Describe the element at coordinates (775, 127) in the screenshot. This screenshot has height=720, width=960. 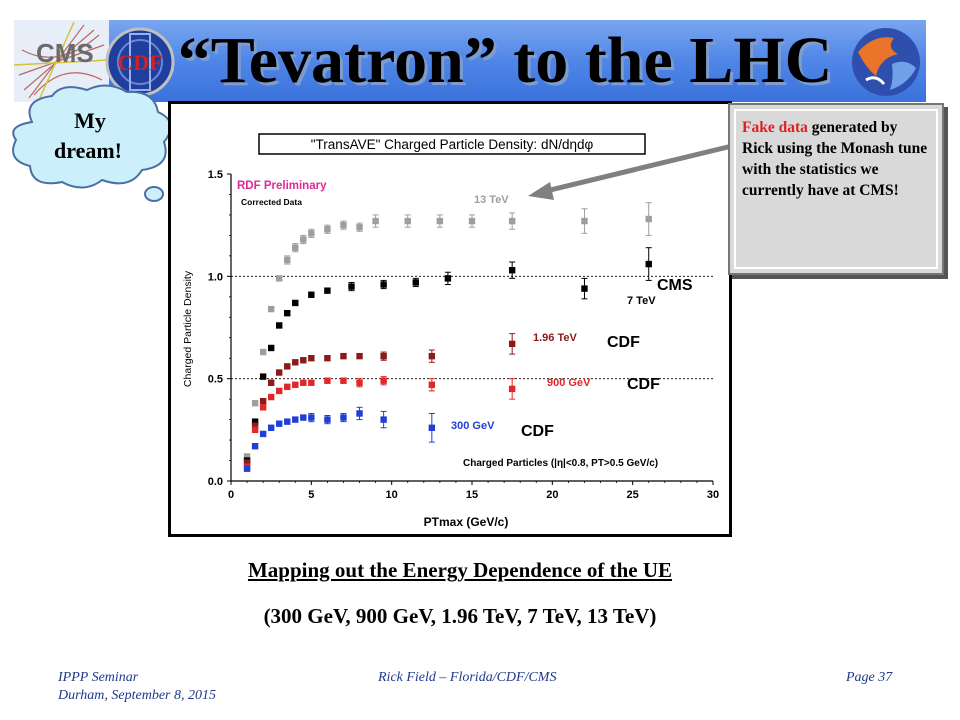
I see `callout-red-text: Fake data` at that location.